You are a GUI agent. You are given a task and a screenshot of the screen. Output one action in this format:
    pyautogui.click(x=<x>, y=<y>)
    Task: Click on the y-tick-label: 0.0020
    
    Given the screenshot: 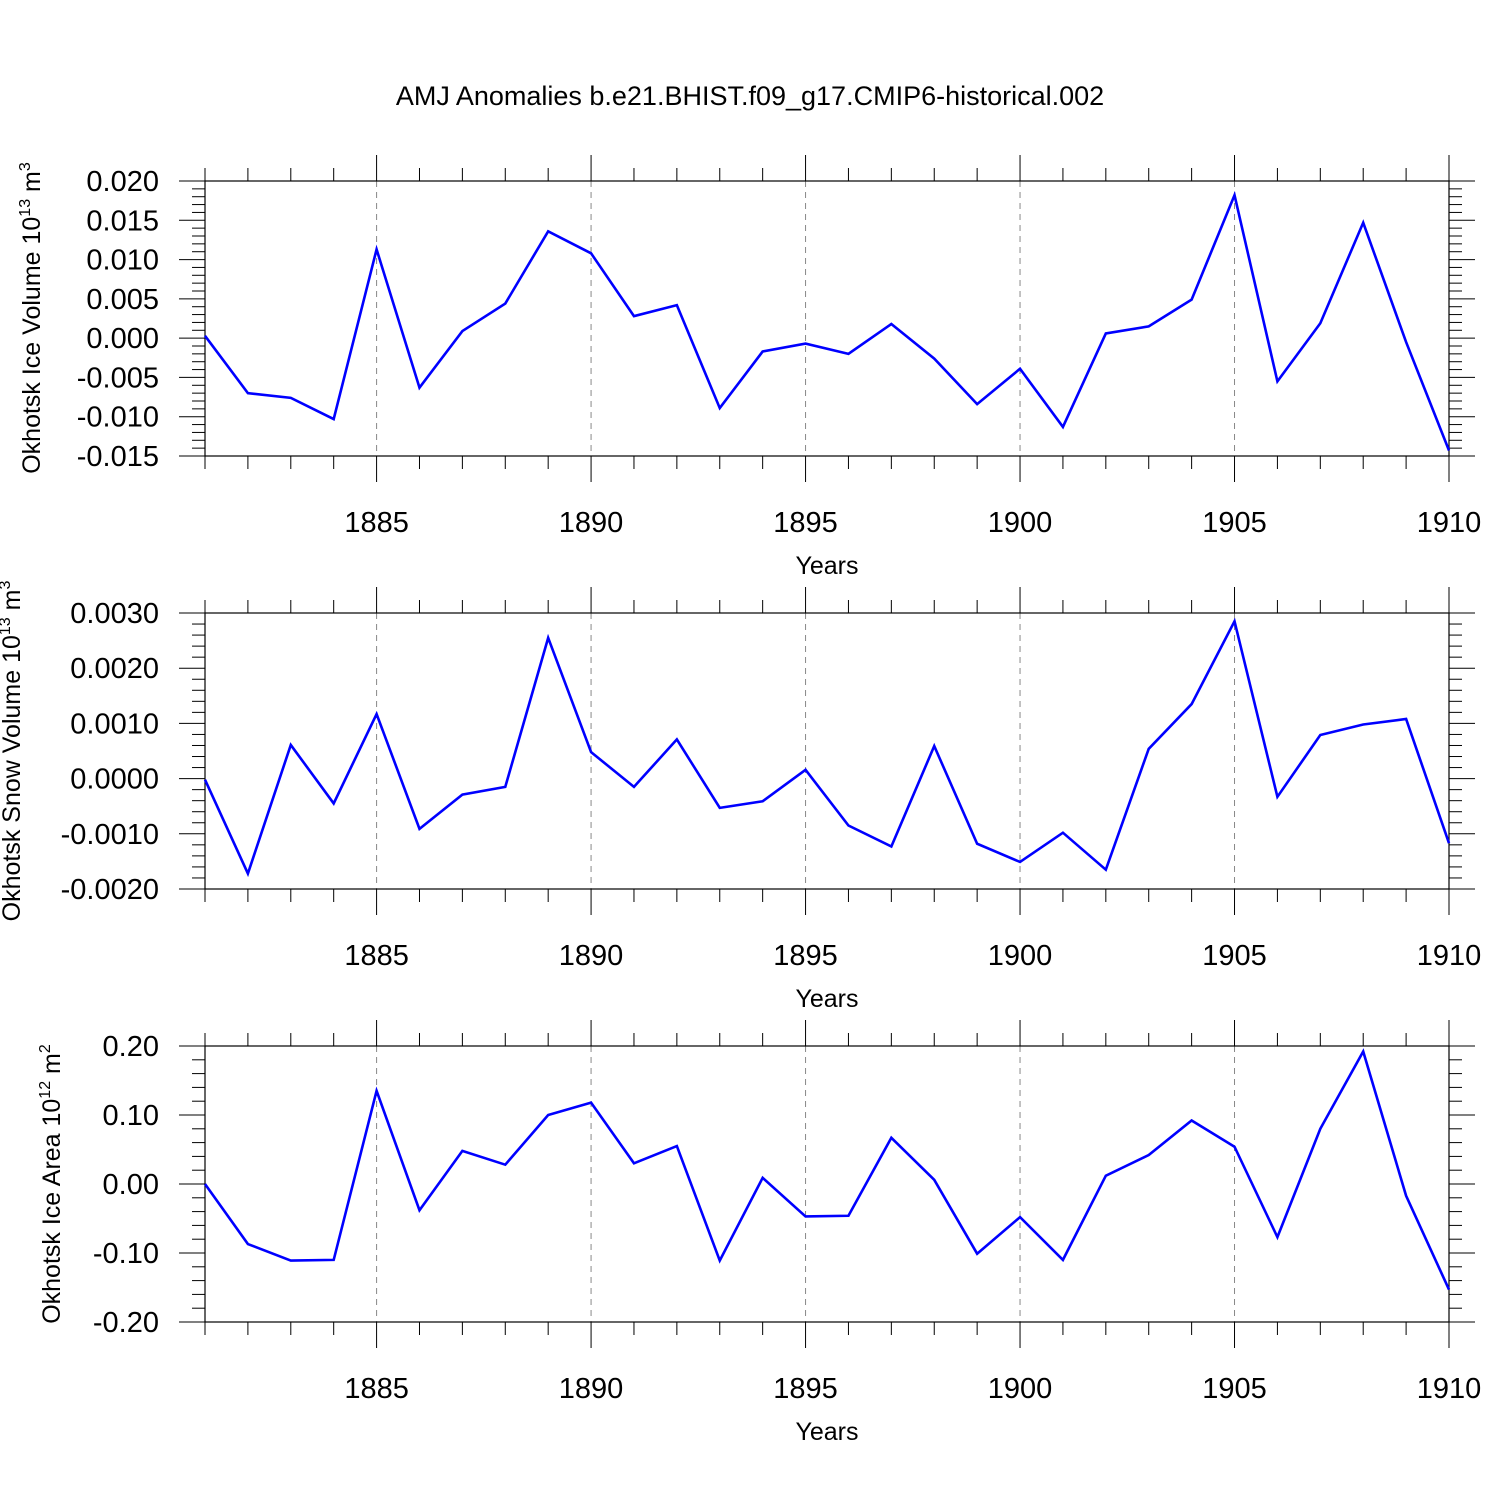 What is the action you would take?
    pyautogui.click(x=114, y=669)
    